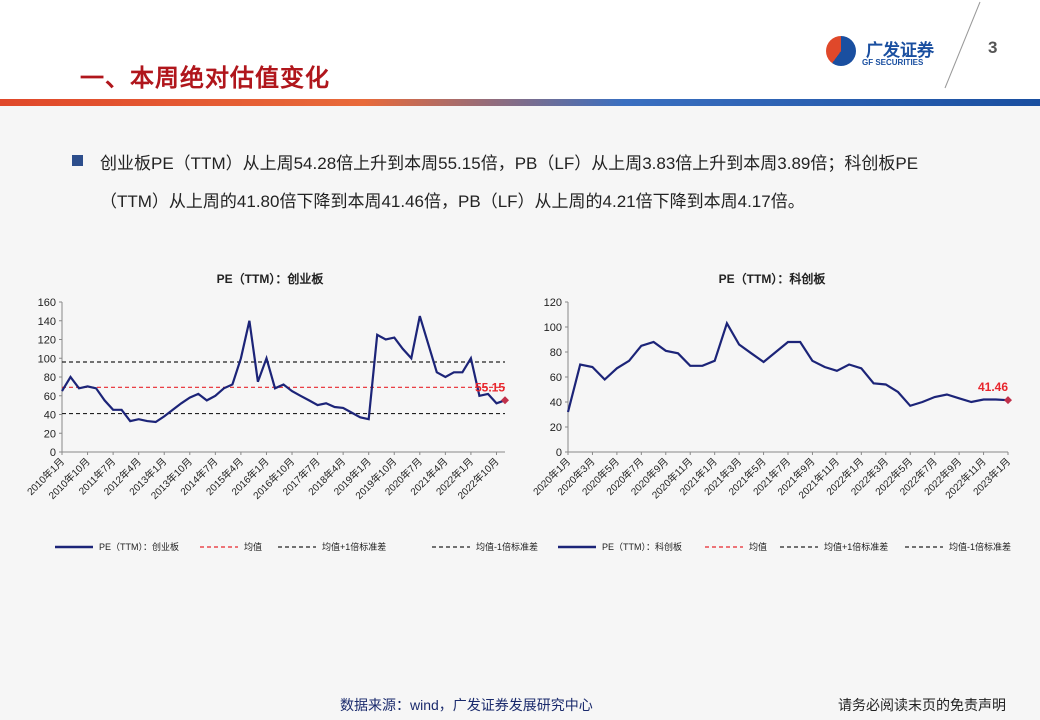 This screenshot has height=720, width=1040. Describe the element at coordinates (139, 546) in the screenshot. I see `legend-label: PE（TTM）：创业板` at that location.